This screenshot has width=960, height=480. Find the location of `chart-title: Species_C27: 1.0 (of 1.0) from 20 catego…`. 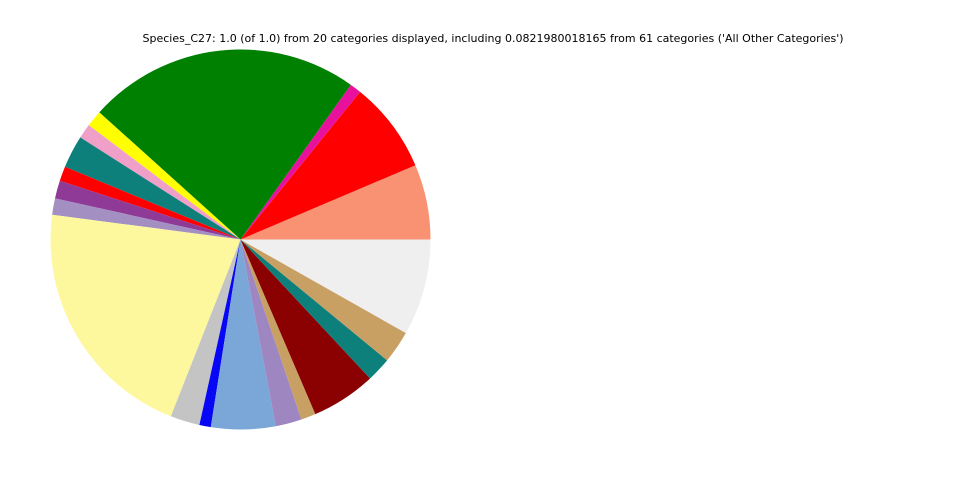

chart-title: Species_C27: 1.0 (of 1.0) from 20 catego… is located at coordinates (493, 38).